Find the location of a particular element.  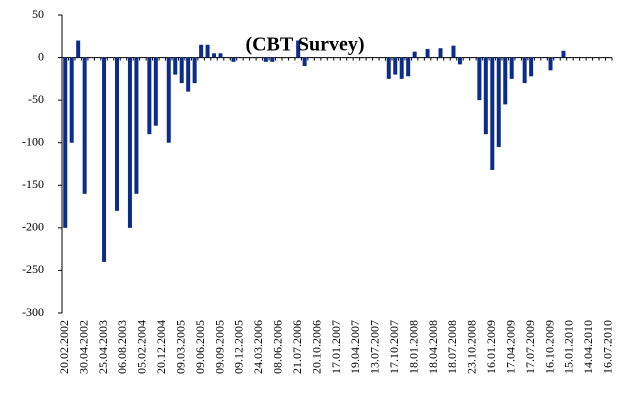

x-tick-label: 23.10.2008 is located at coordinates (472, 347).